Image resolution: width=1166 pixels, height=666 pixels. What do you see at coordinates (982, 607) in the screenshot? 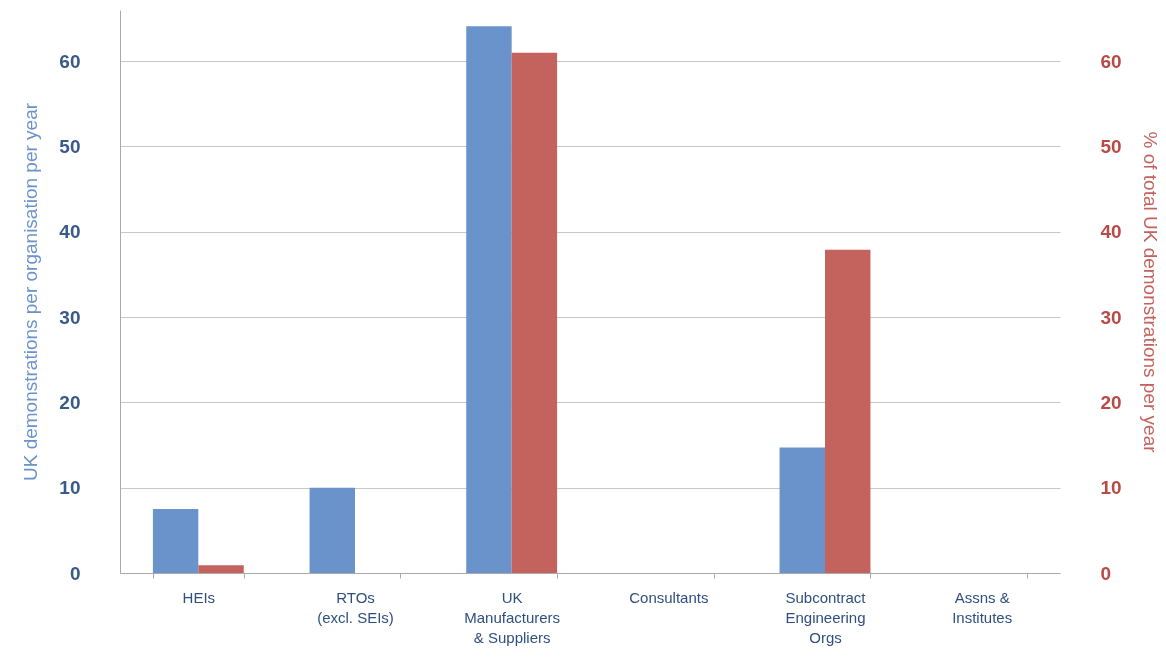
I see `x-tick-label: Assns & Institutes` at bounding box center [982, 607].